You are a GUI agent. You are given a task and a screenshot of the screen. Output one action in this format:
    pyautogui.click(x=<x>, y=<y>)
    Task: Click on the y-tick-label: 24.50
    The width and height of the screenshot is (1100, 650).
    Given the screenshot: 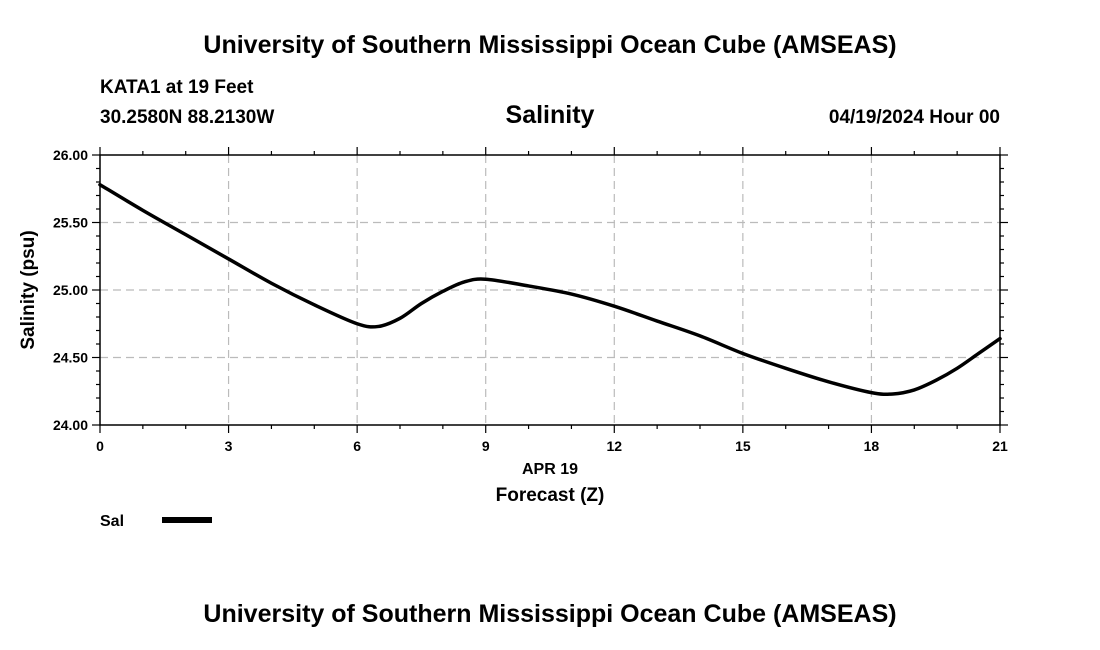 What is the action you would take?
    pyautogui.click(x=70, y=358)
    